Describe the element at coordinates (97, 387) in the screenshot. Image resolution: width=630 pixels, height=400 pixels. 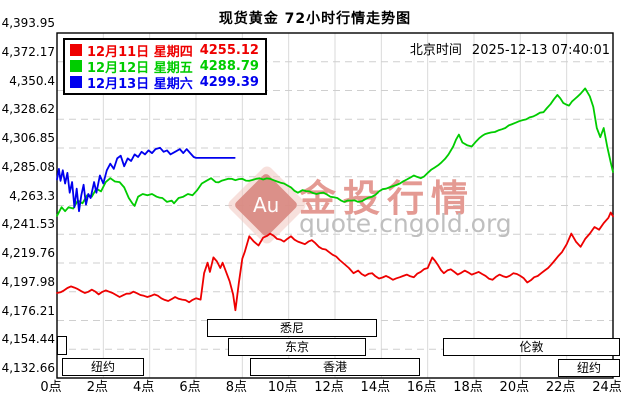
I see `x-axis-label: 2点` at that location.